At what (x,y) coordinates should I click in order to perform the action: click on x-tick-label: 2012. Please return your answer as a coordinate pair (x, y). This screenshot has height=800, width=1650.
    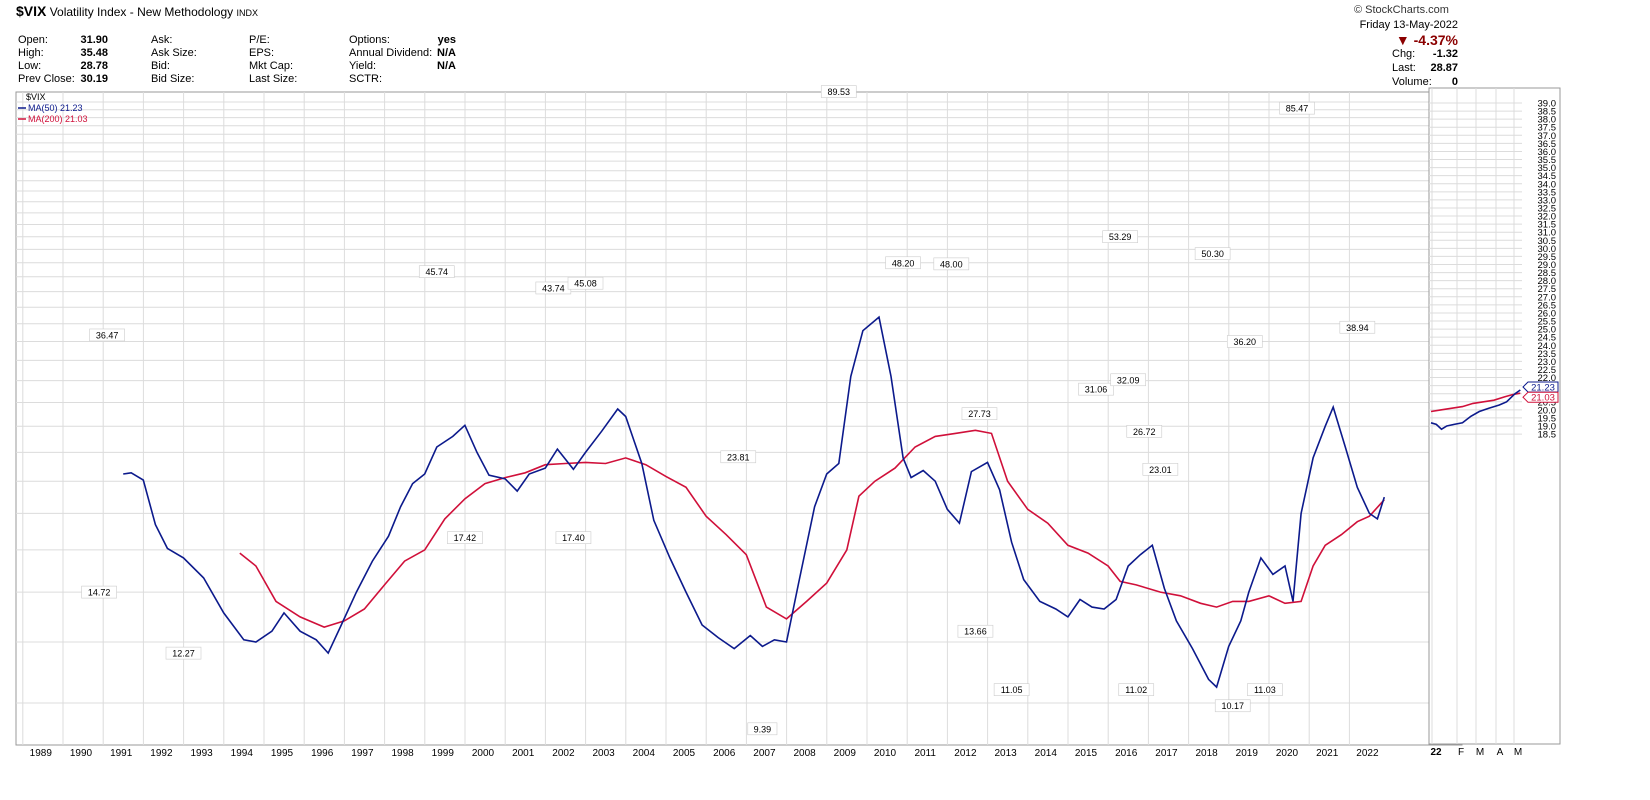
    Looking at the image, I should click on (965, 753).